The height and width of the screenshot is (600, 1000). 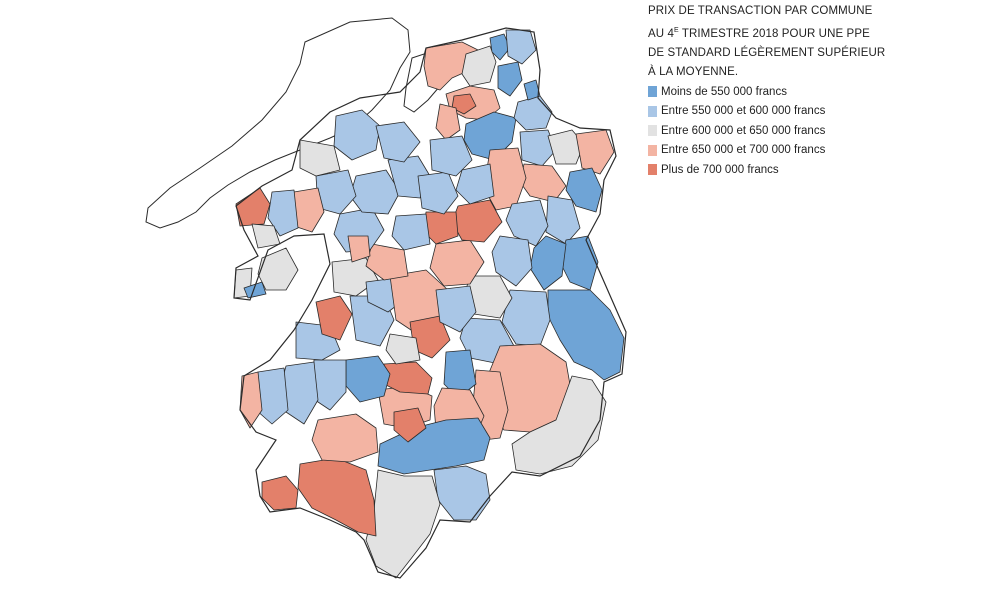 What do you see at coordinates (798, 170) in the screenshot?
I see `legend-item: Plus de 700 000 francs` at bounding box center [798, 170].